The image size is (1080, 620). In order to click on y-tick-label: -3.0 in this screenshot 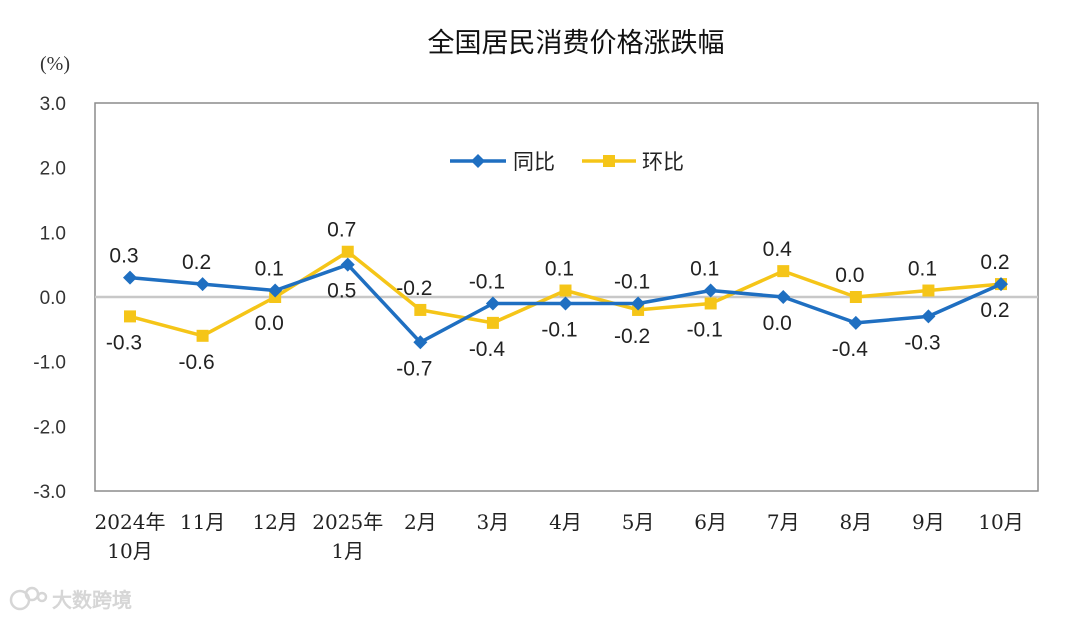, I will do `click(49, 492)`.